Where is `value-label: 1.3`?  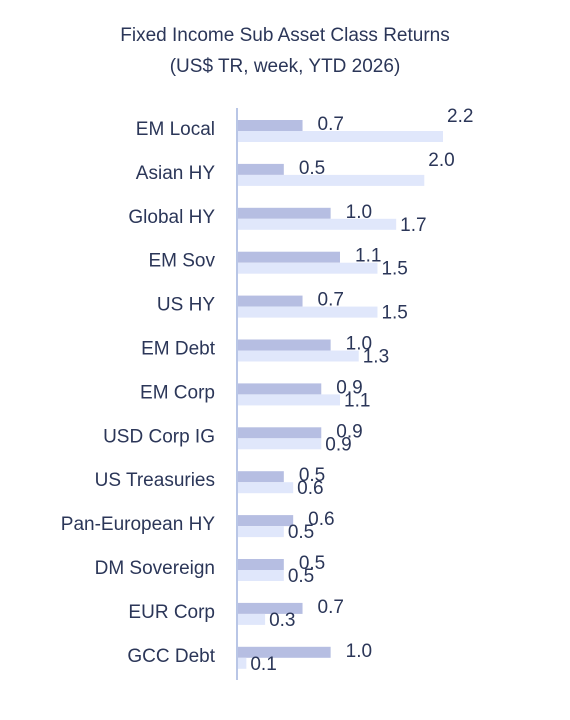 value-label: 1.3 is located at coordinates (376, 357).